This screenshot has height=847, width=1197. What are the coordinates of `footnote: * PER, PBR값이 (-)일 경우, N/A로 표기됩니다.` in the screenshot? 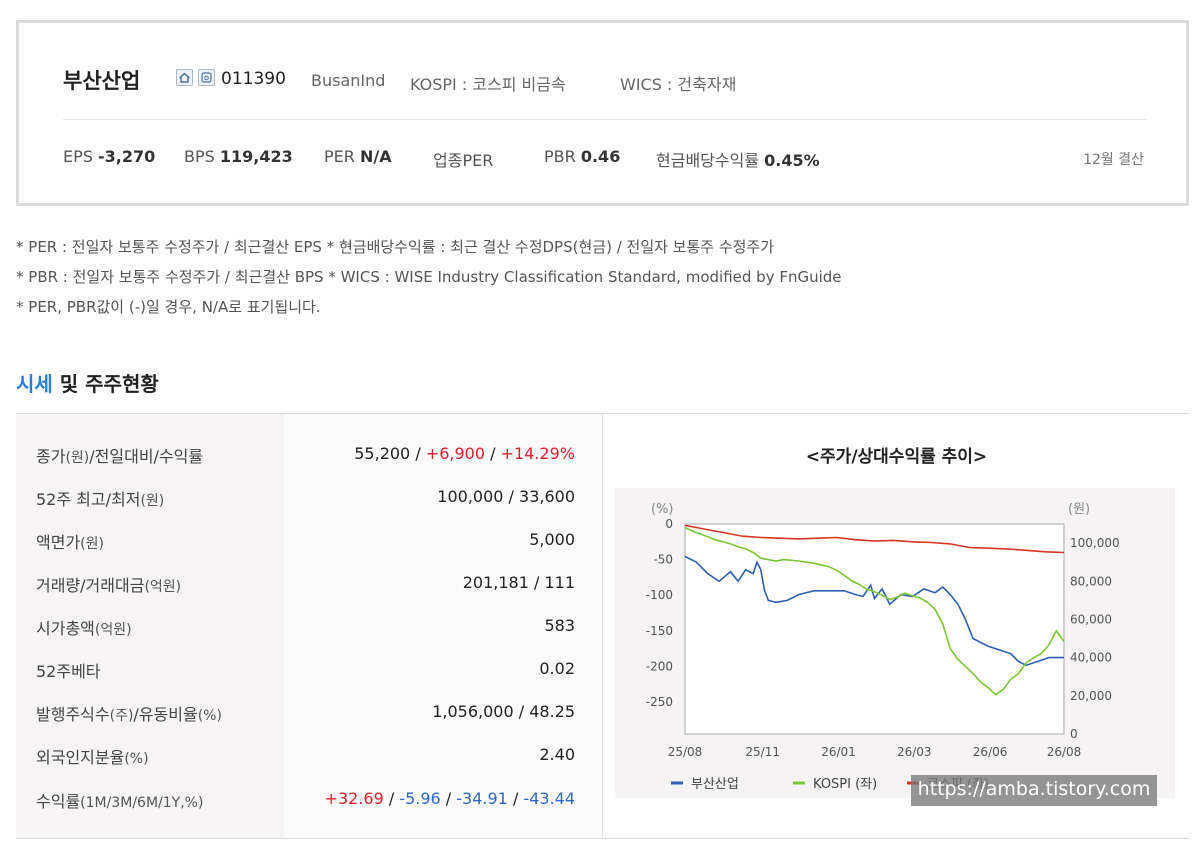 It's located at (168, 307).